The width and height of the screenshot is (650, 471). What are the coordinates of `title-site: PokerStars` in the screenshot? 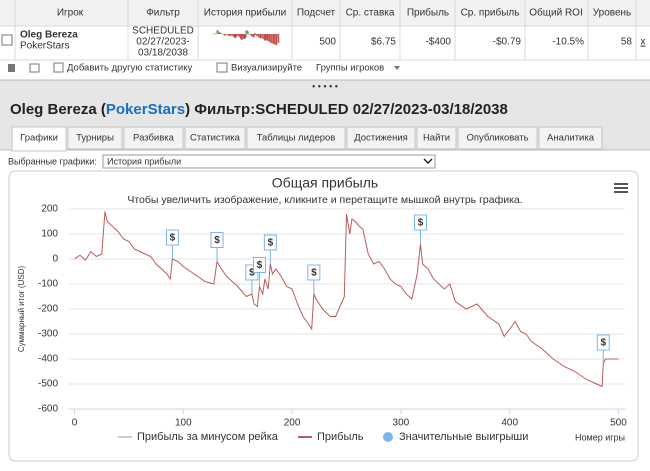 It's located at (145, 109).